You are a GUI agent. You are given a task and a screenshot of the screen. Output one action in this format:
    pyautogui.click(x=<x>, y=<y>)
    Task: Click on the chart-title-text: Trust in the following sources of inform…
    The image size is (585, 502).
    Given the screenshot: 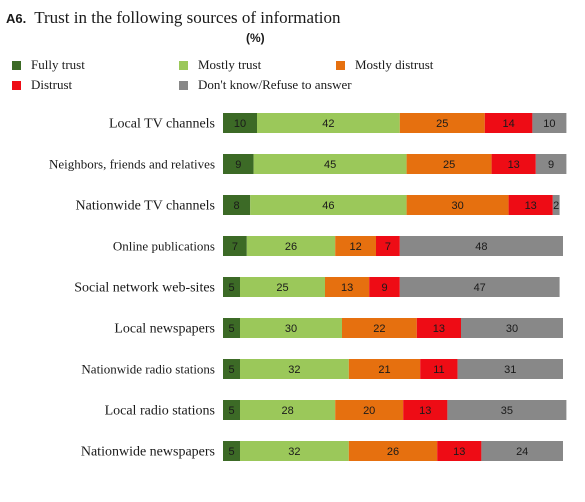 What is the action you would take?
    pyautogui.click(x=187, y=17)
    